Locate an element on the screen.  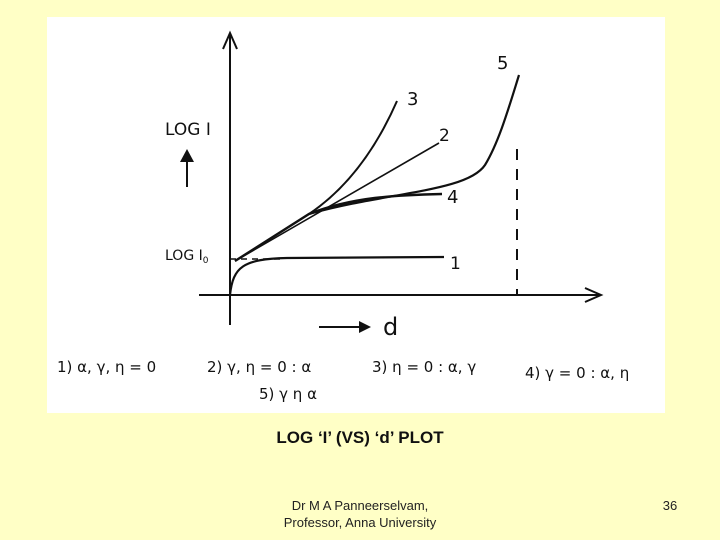
curve-label-5: 5 is located at coordinates (502, 63).